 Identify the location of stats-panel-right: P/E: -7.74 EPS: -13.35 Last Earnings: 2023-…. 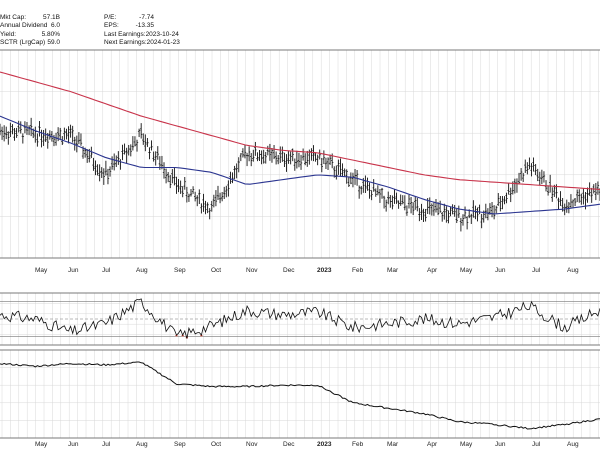
(142, 30).